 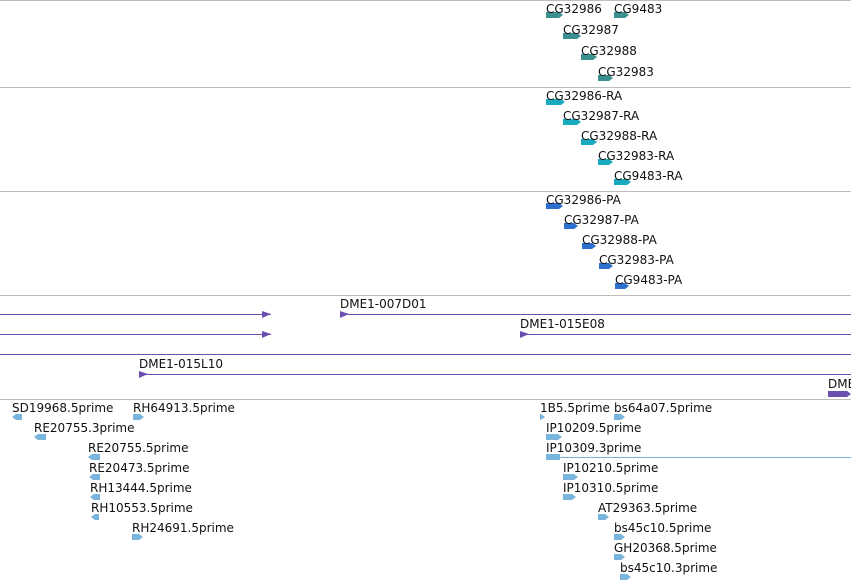 What do you see at coordinates (839, 384) in the screenshot?
I see `feature-label: DME` at bounding box center [839, 384].